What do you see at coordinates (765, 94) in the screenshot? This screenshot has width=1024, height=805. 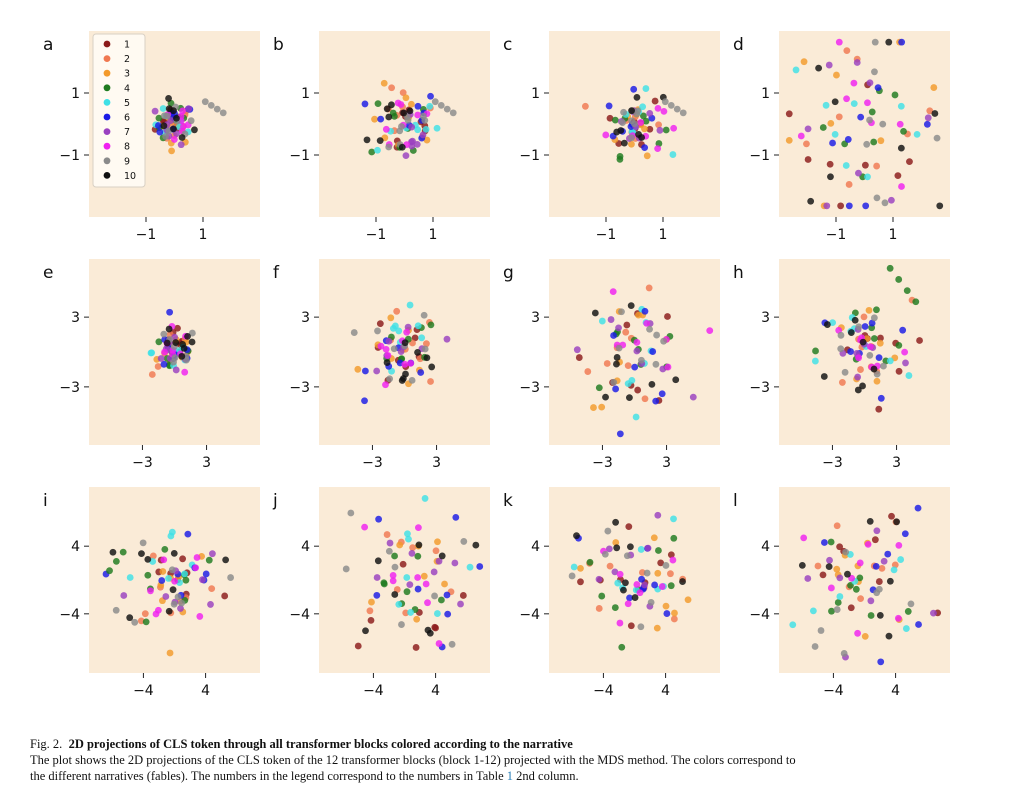 I see `y-tick-label: 1` at bounding box center [765, 94].